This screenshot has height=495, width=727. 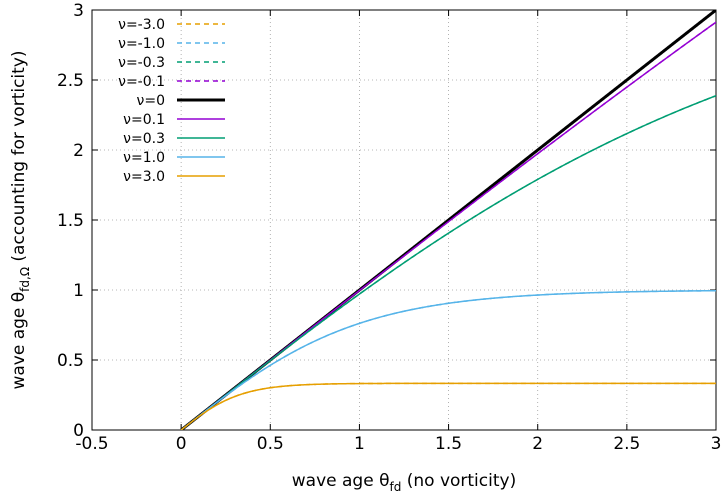 What do you see at coordinates (91, 444) in the screenshot?
I see `x-tick-label: -0.5` at bounding box center [91, 444].